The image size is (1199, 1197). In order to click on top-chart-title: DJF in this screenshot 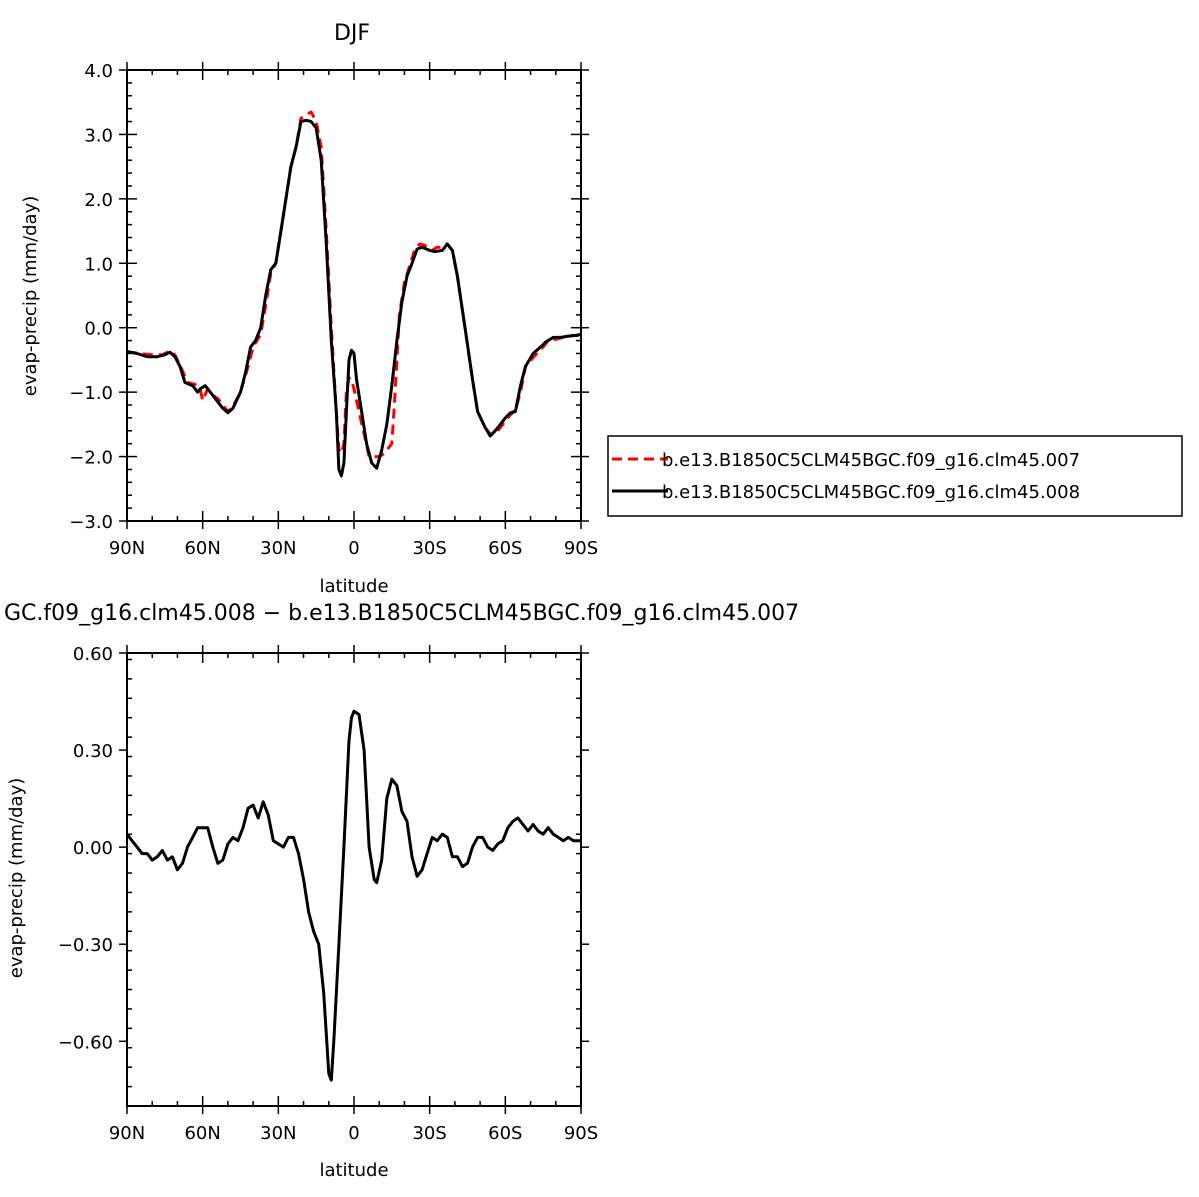, I will do `click(352, 33)`.